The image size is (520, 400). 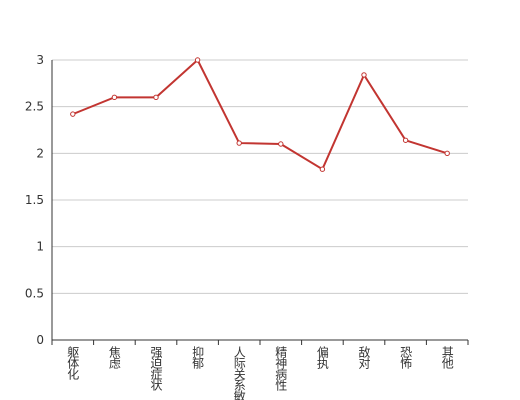 What do you see at coordinates (73, 363) in the screenshot?
I see `x-tick-label: 躯体化` at bounding box center [73, 363].